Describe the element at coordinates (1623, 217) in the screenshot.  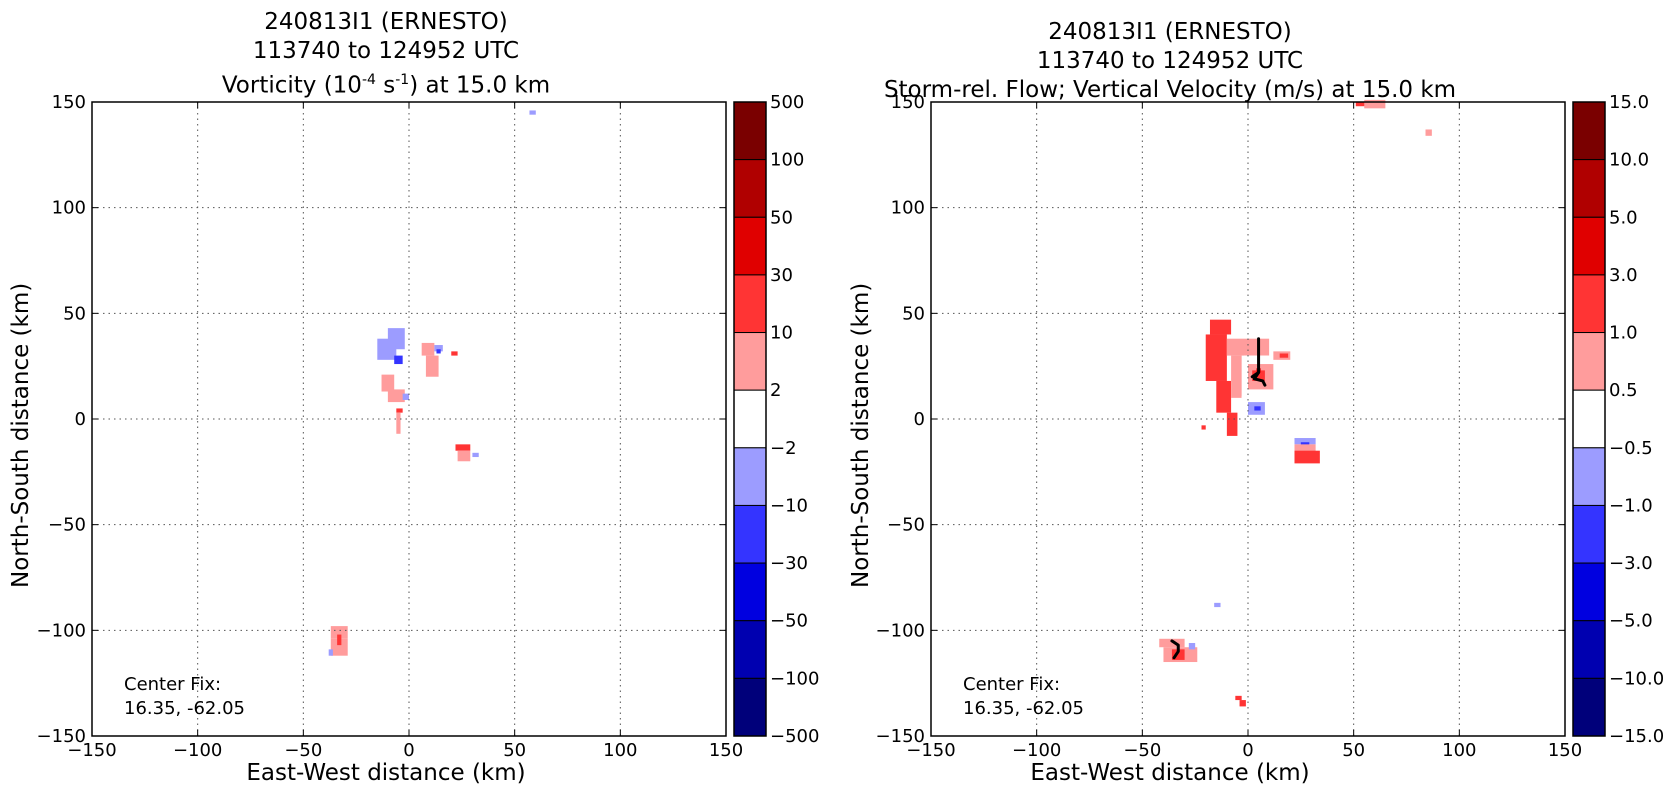
I see `right-colorbar-label: 5.0` at that location.